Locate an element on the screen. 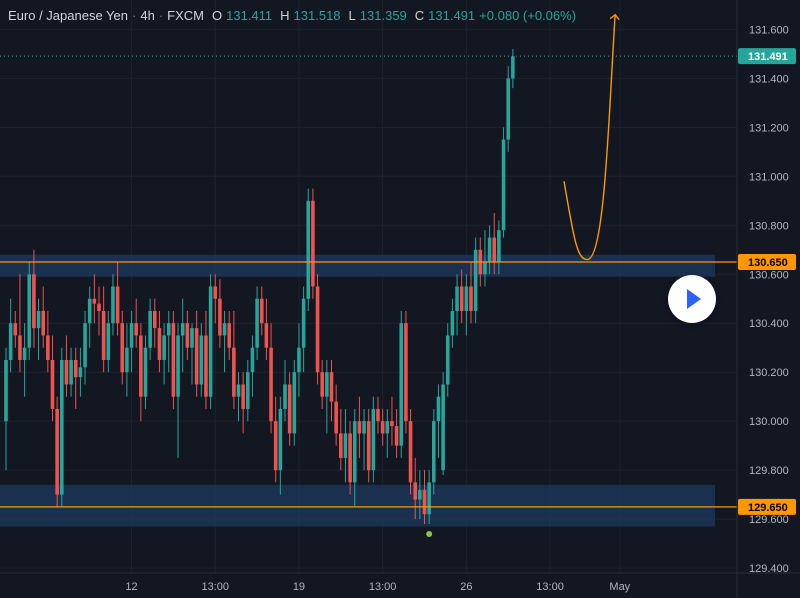 The image size is (800, 598). interval: 4h is located at coordinates (147, 15).